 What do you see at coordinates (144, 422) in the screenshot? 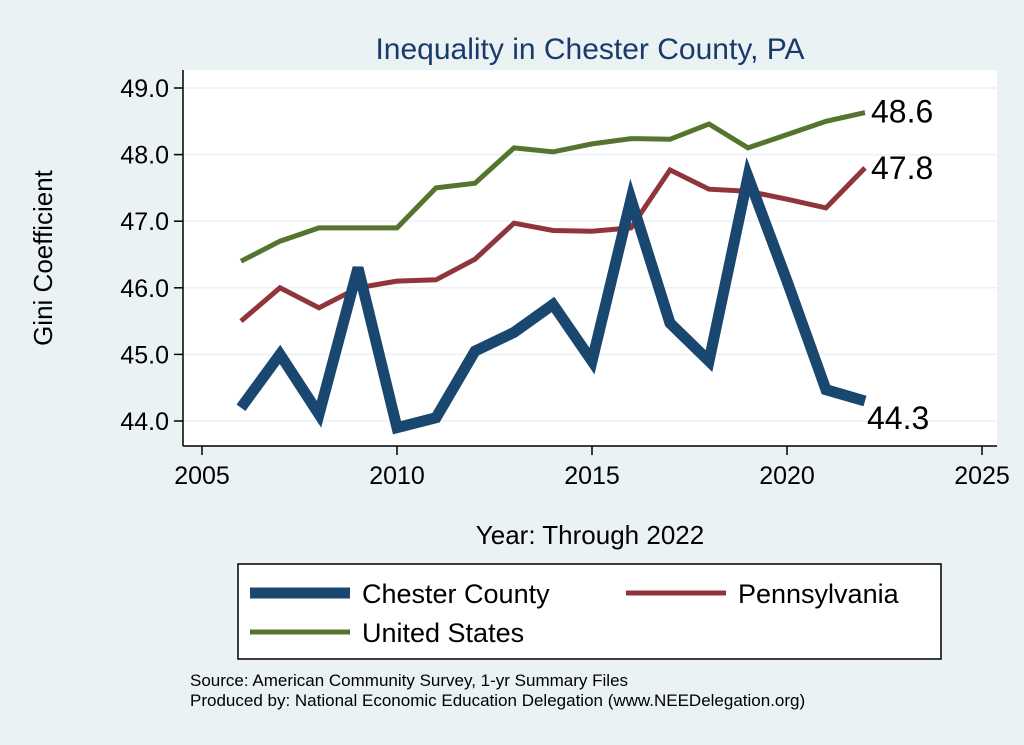
I see `y-tick-label: 44.0` at bounding box center [144, 422].